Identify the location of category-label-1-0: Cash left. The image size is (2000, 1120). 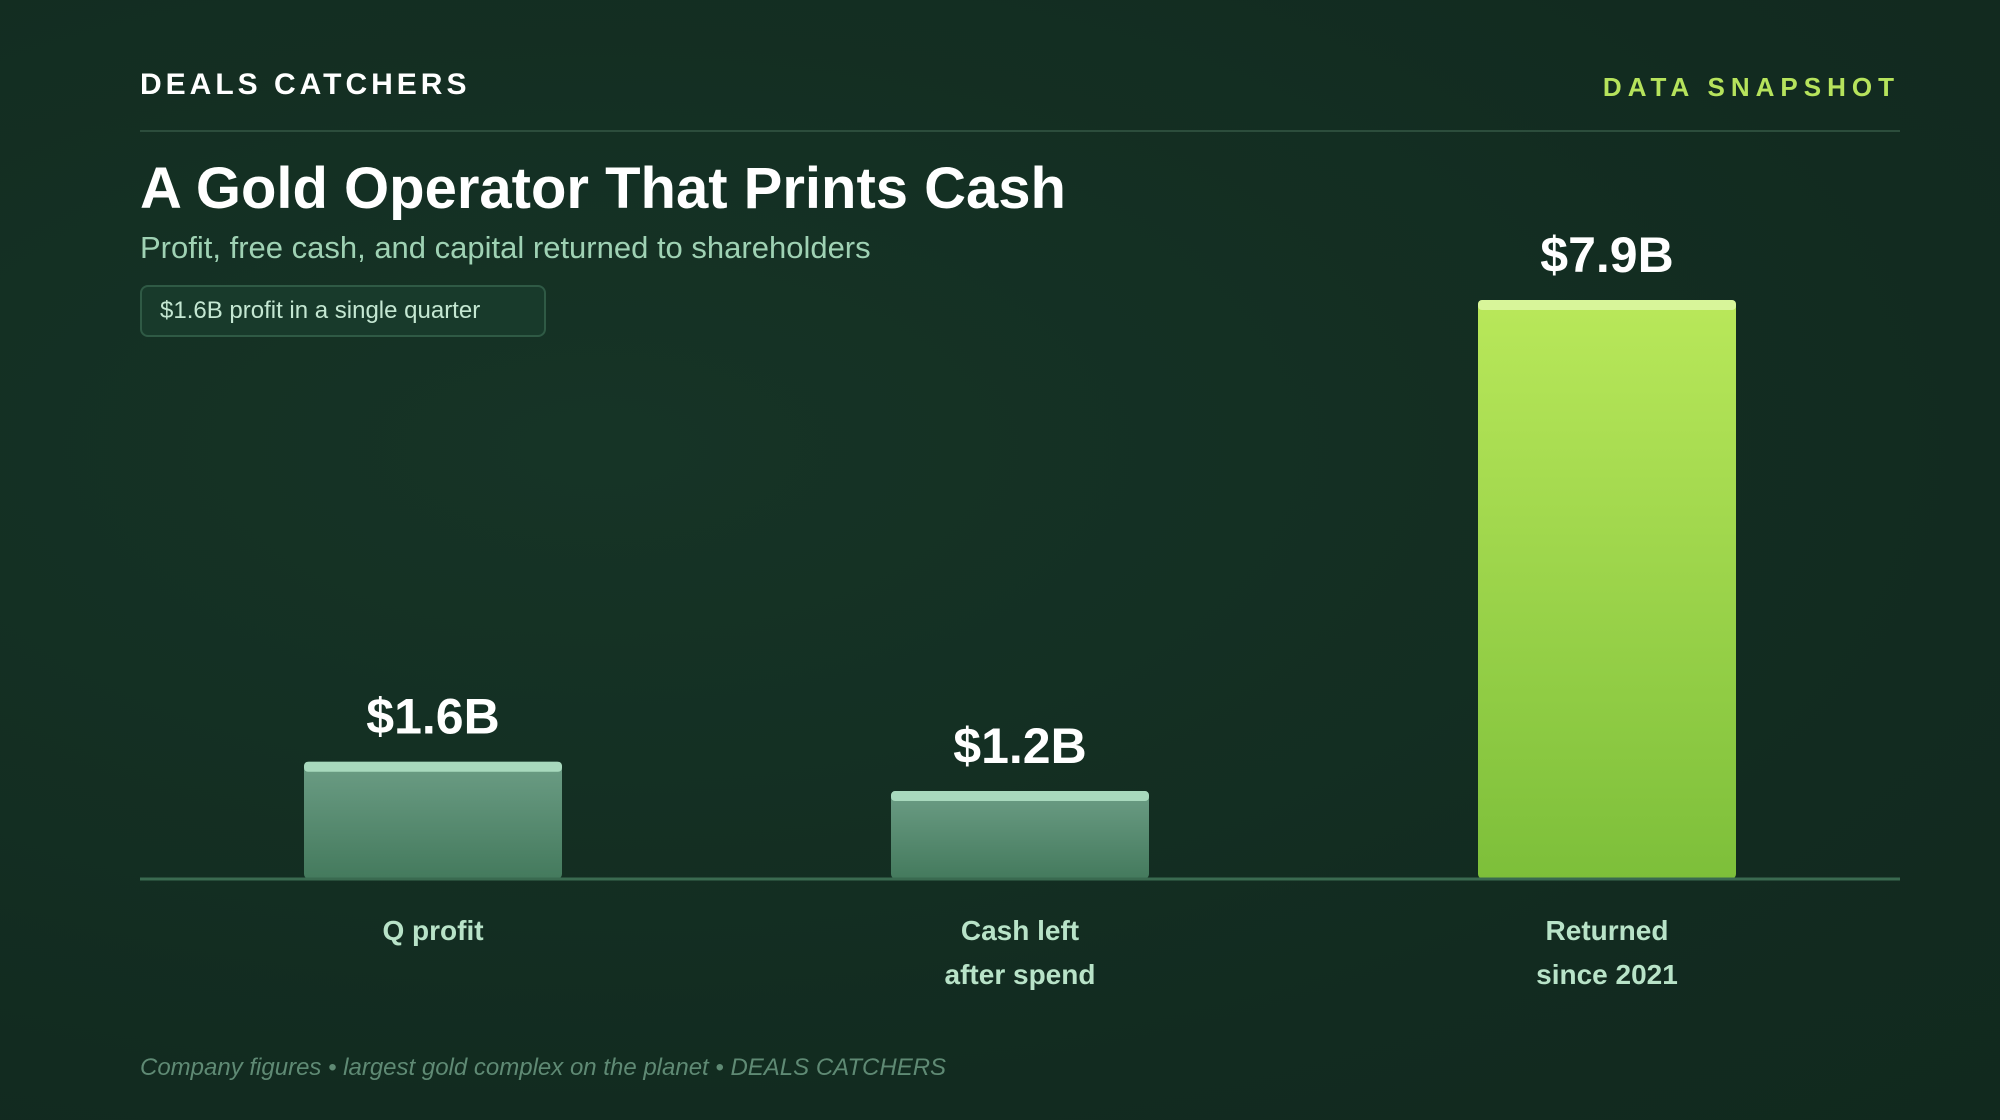
(1020, 930).